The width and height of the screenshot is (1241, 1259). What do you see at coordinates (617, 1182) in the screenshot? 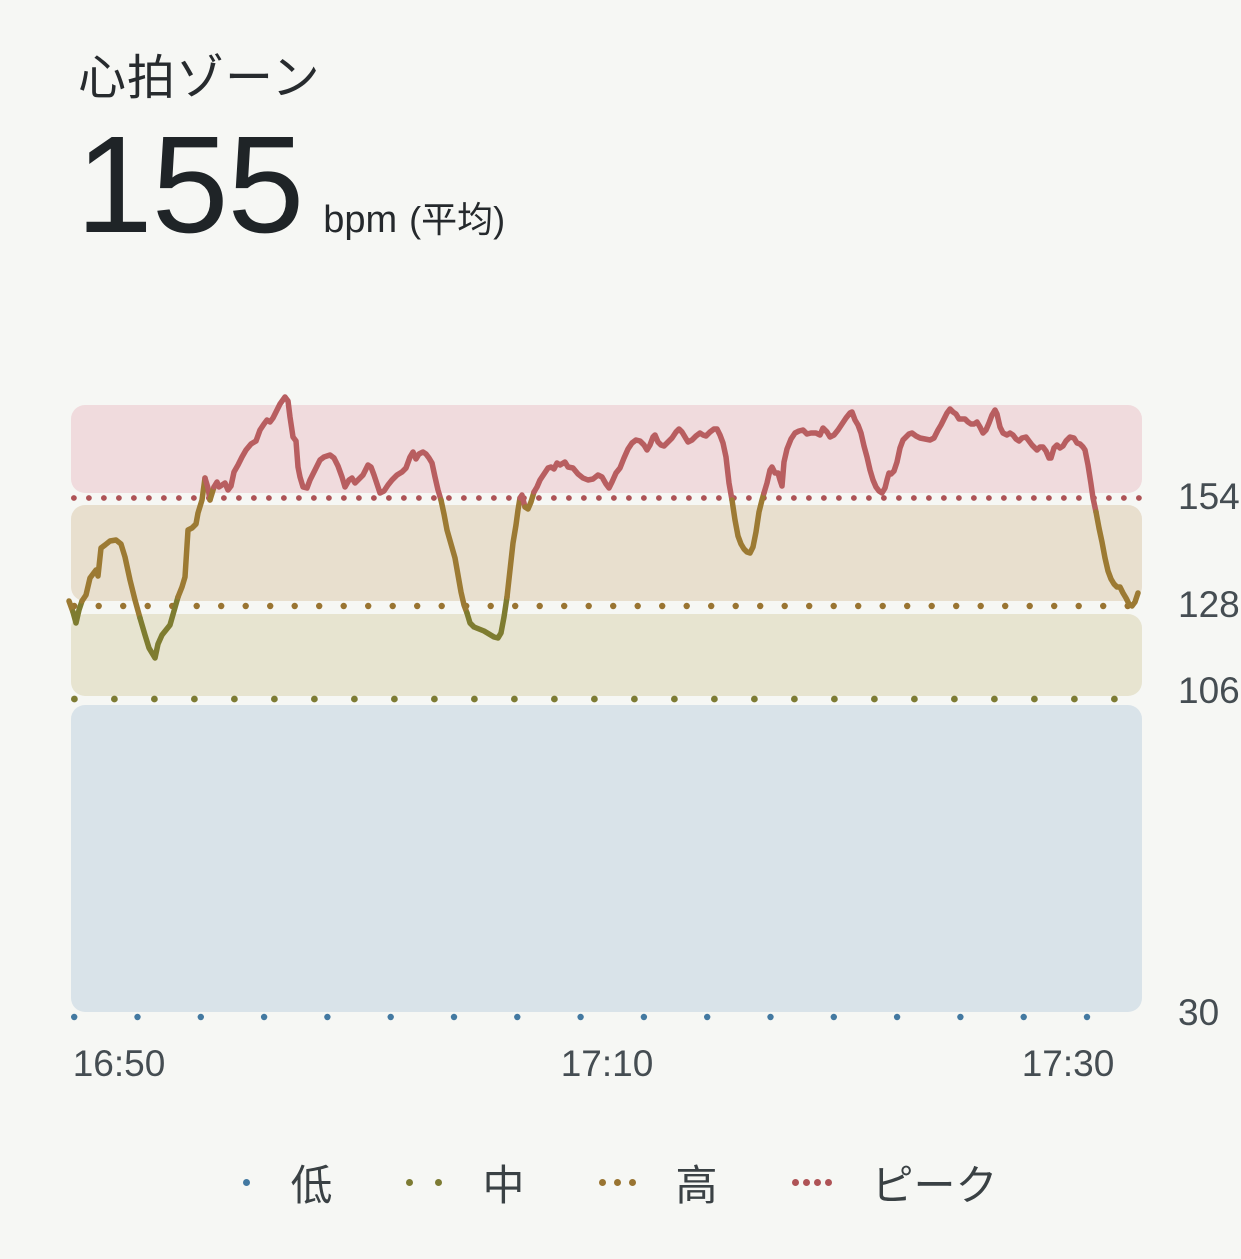
I see `legend-dots-high-icon` at bounding box center [617, 1182].